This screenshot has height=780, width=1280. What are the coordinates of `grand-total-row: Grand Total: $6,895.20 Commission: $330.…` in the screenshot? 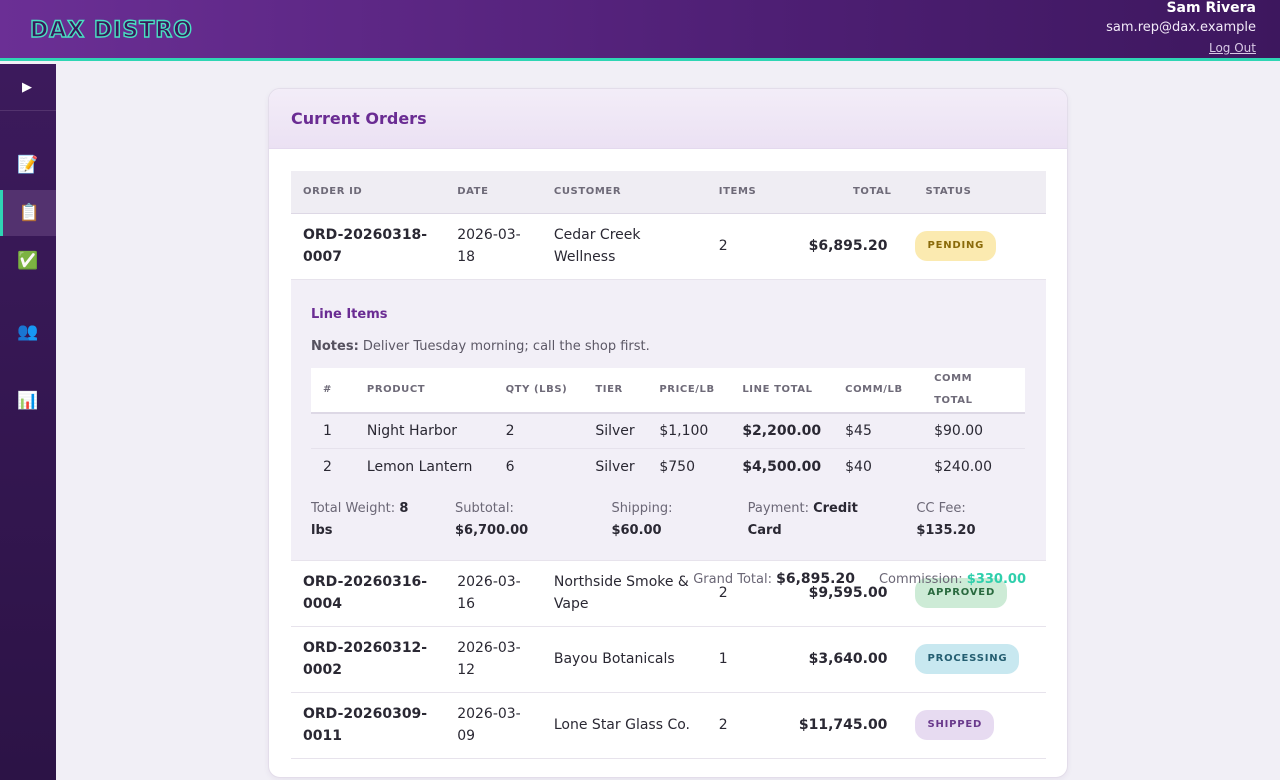 It's located at (668, 579).